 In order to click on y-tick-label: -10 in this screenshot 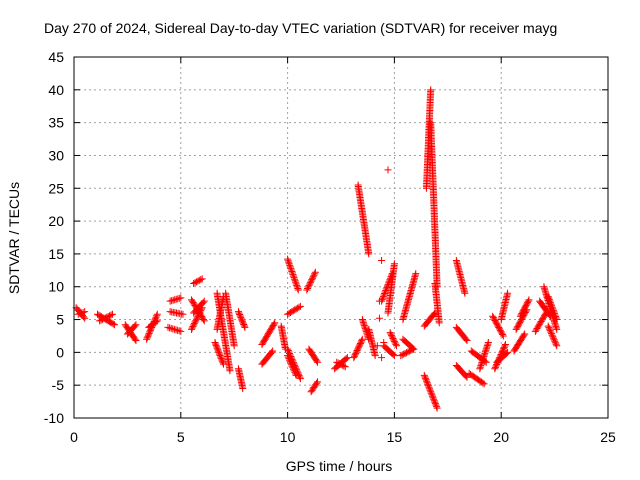, I will do `click(54, 418)`.